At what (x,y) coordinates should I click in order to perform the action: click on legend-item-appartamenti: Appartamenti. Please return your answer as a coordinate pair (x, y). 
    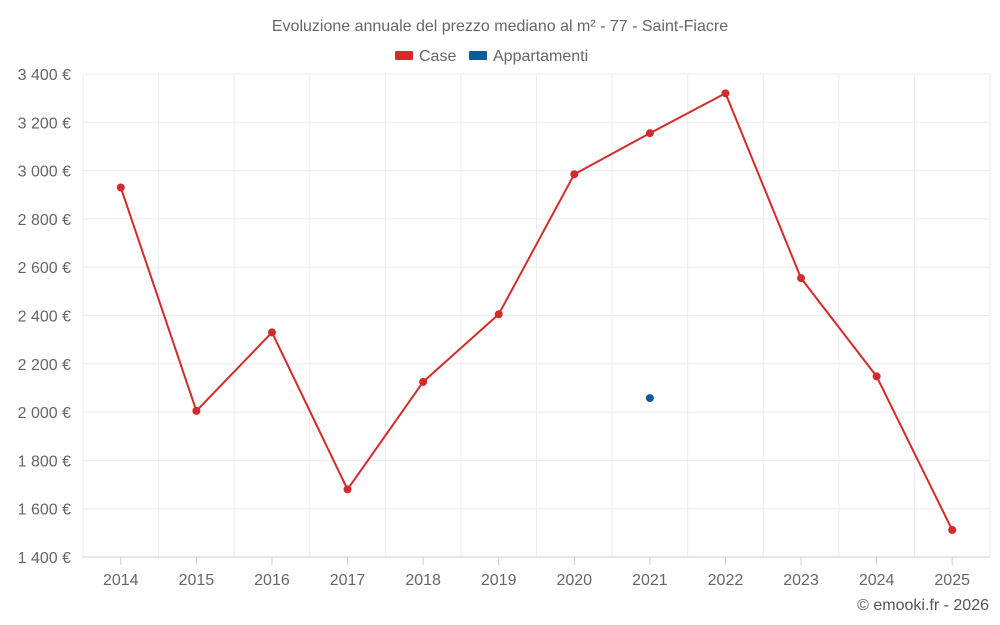
    Looking at the image, I should click on (528, 56).